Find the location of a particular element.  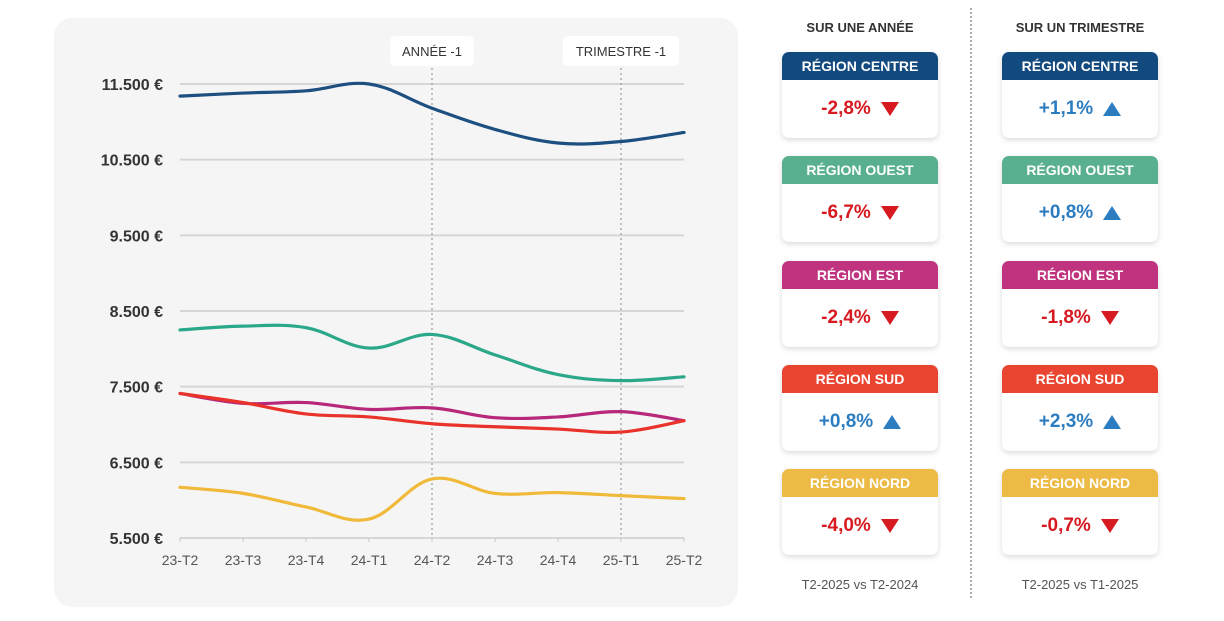

region-card-body: -1,8% is located at coordinates (1080, 318).